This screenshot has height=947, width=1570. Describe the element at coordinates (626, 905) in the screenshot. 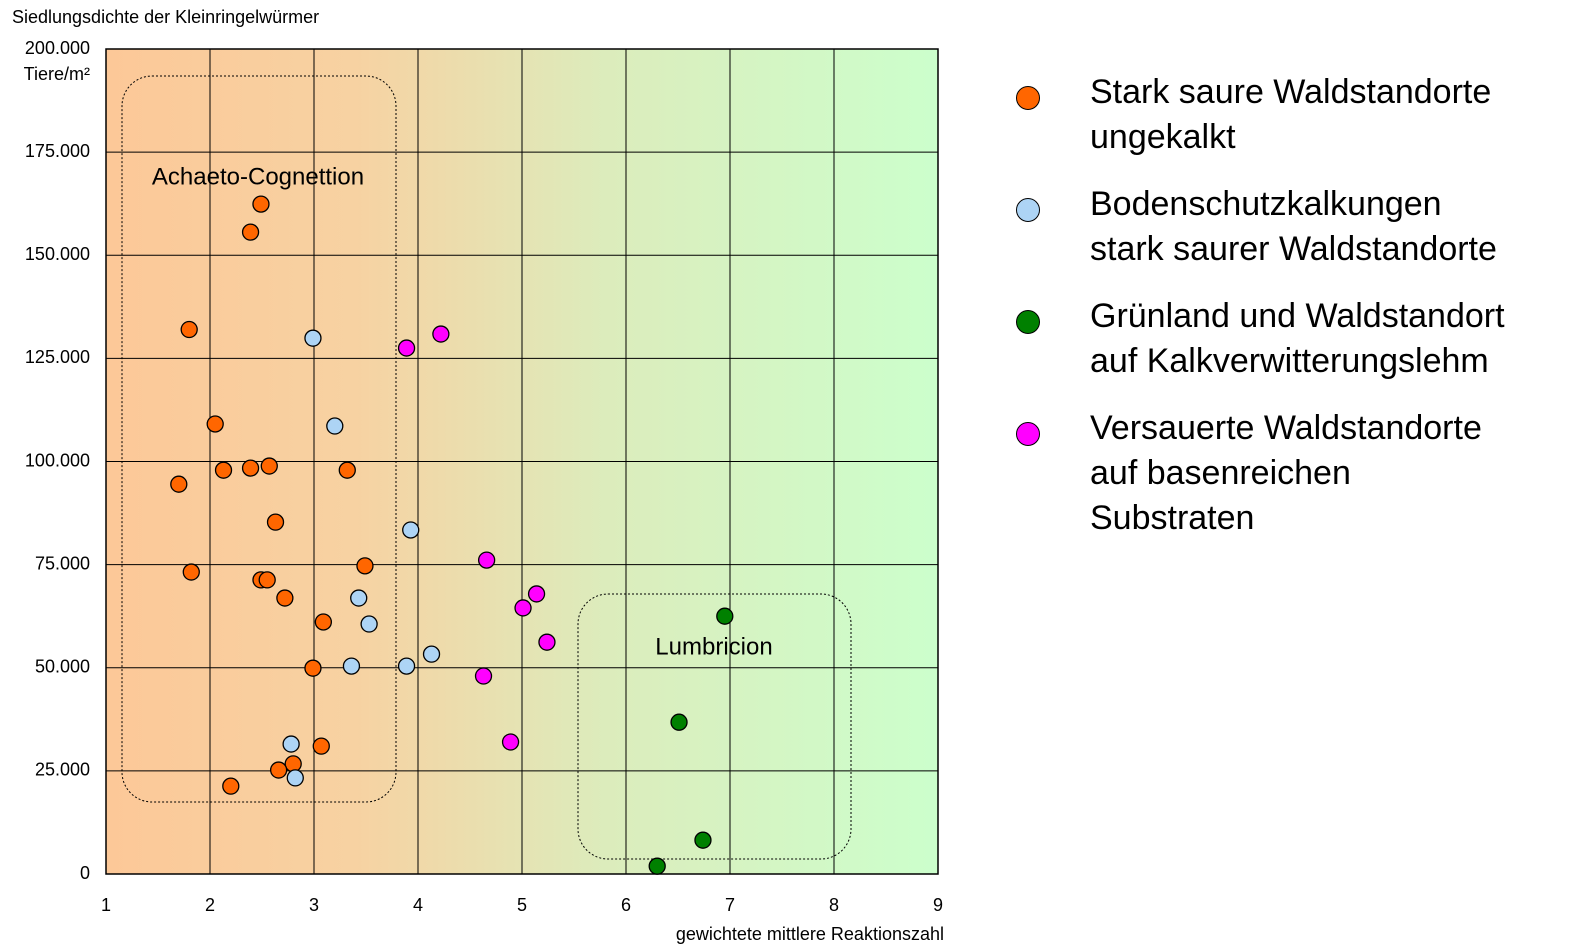

I see `x-tick-label: 6` at that location.